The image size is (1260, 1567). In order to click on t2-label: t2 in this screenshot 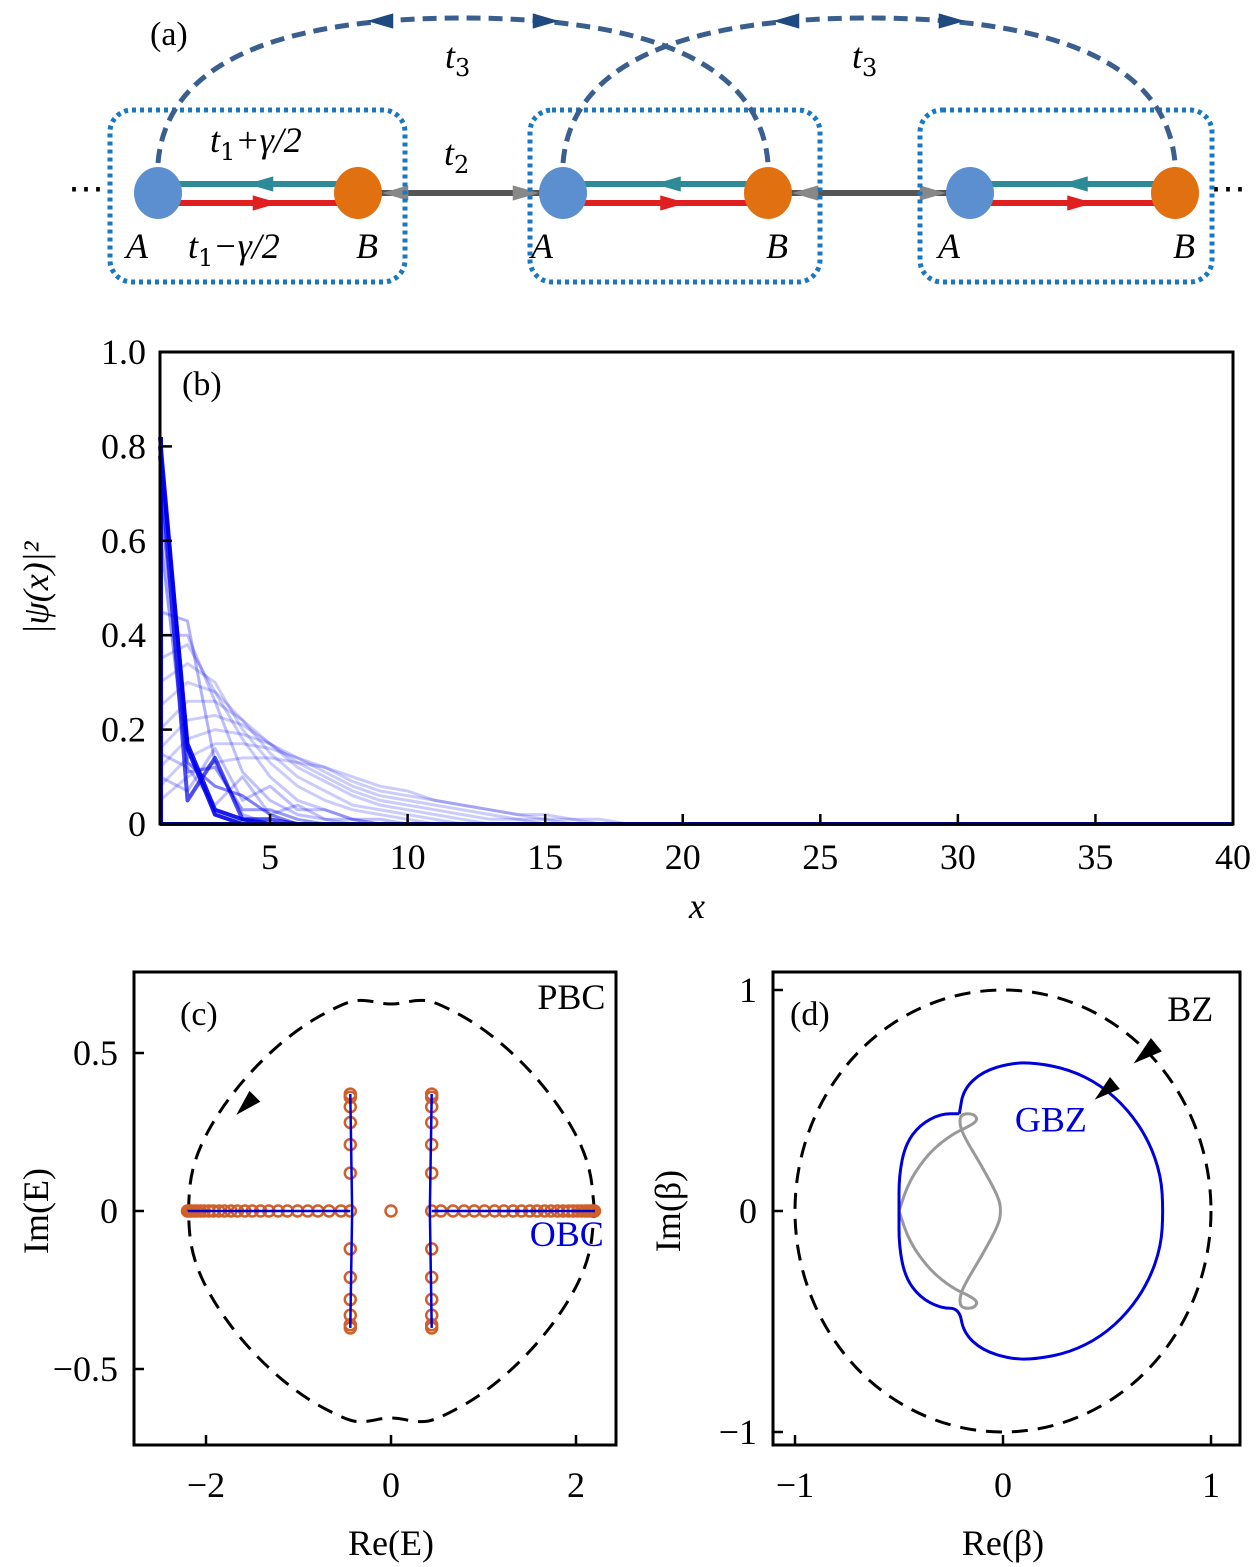, I will do `click(456, 156)`.